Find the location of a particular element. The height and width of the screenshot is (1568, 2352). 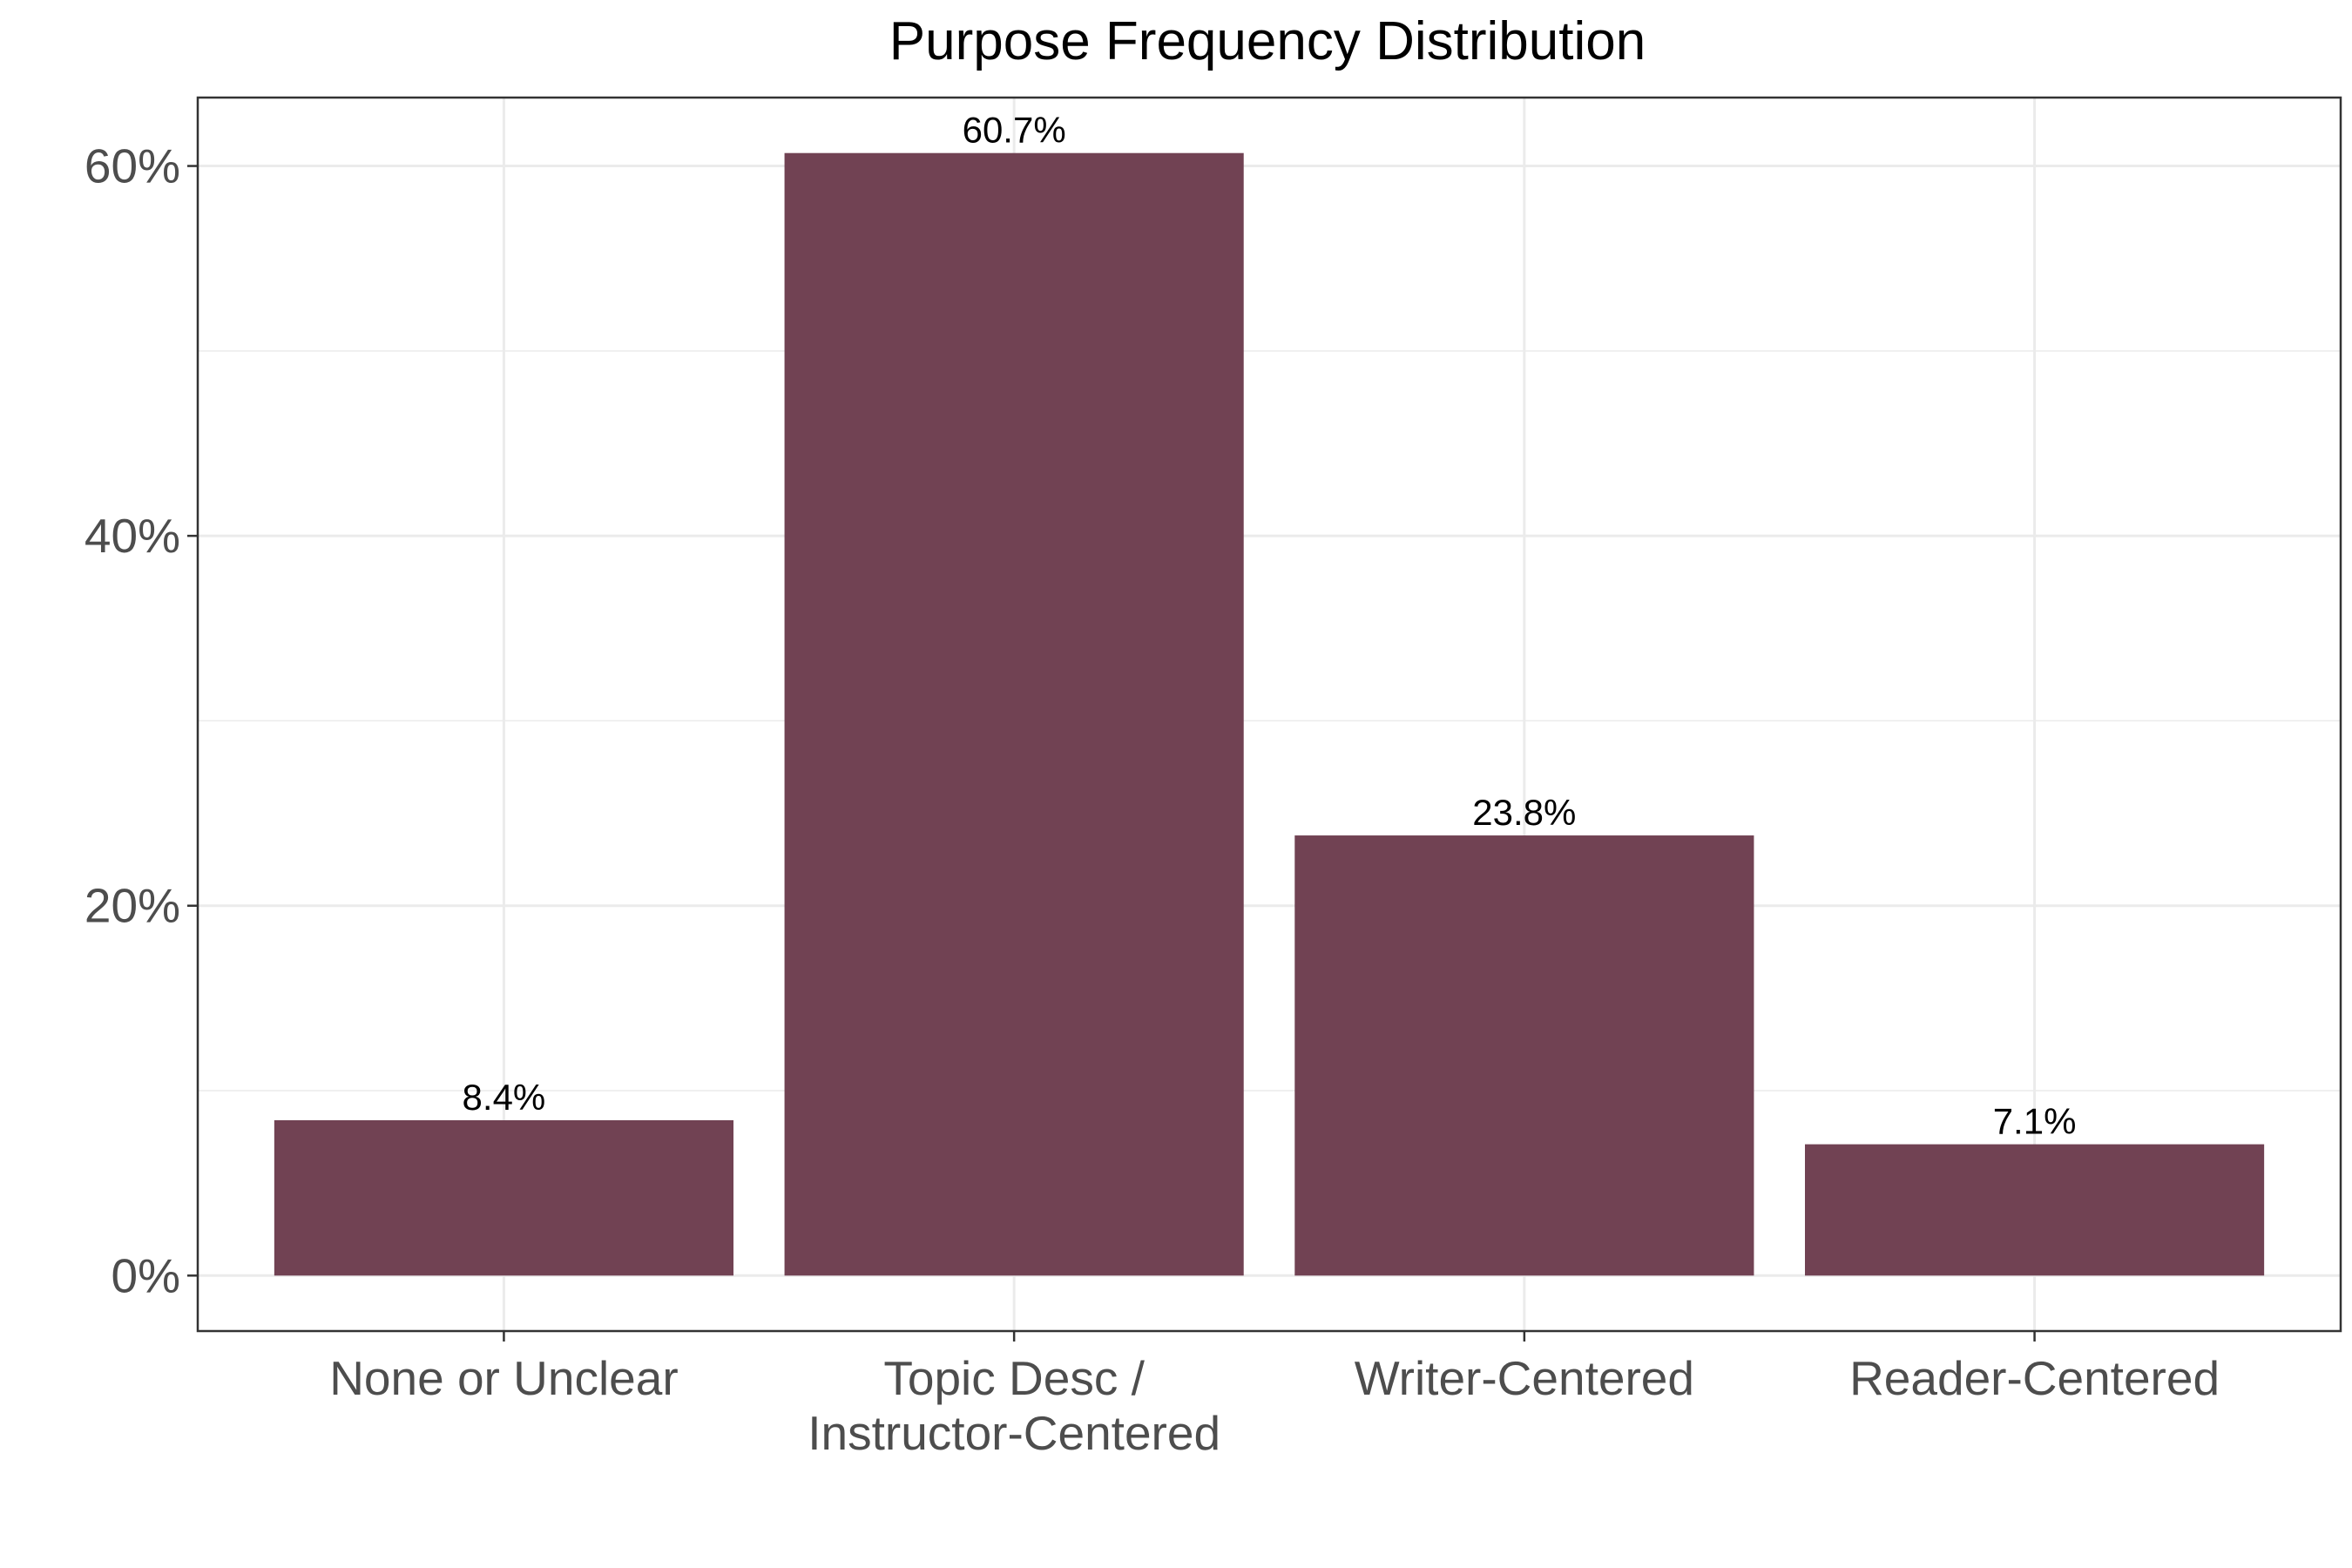

data-label: 23.8% is located at coordinates (1524, 812).